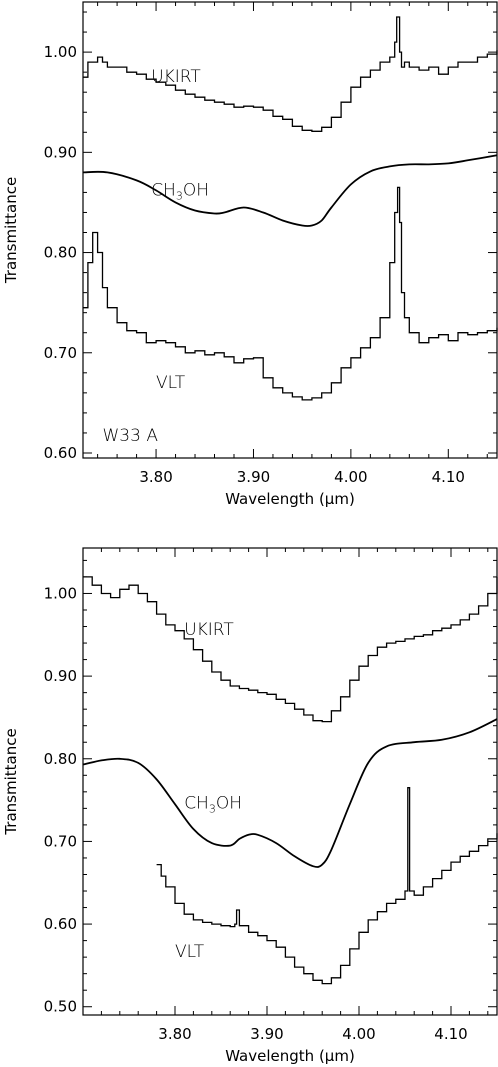  What do you see at coordinates (60, 1007) in the screenshot?
I see `y-tick-label: 0.50` at bounding box center [60, 1007].